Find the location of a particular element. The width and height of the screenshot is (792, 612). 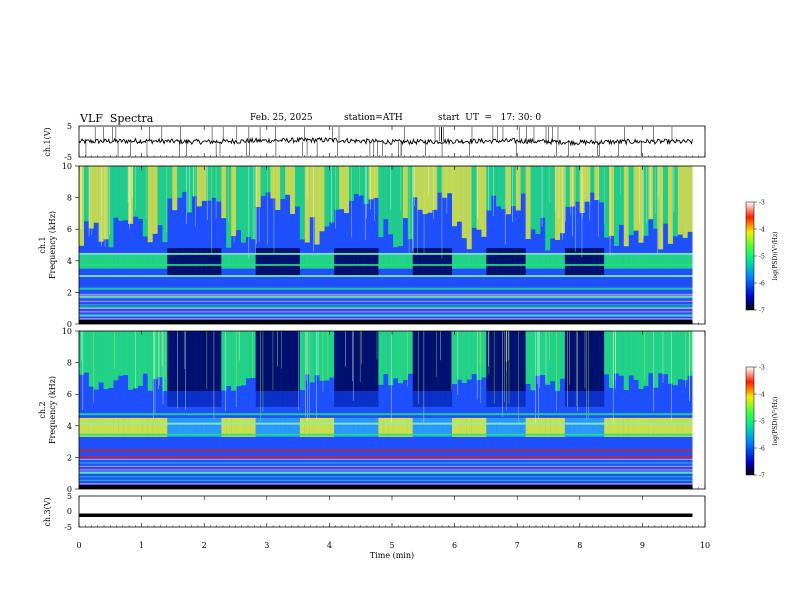

colorbar-tick-label: -5 is located at coordinates (762, 257).